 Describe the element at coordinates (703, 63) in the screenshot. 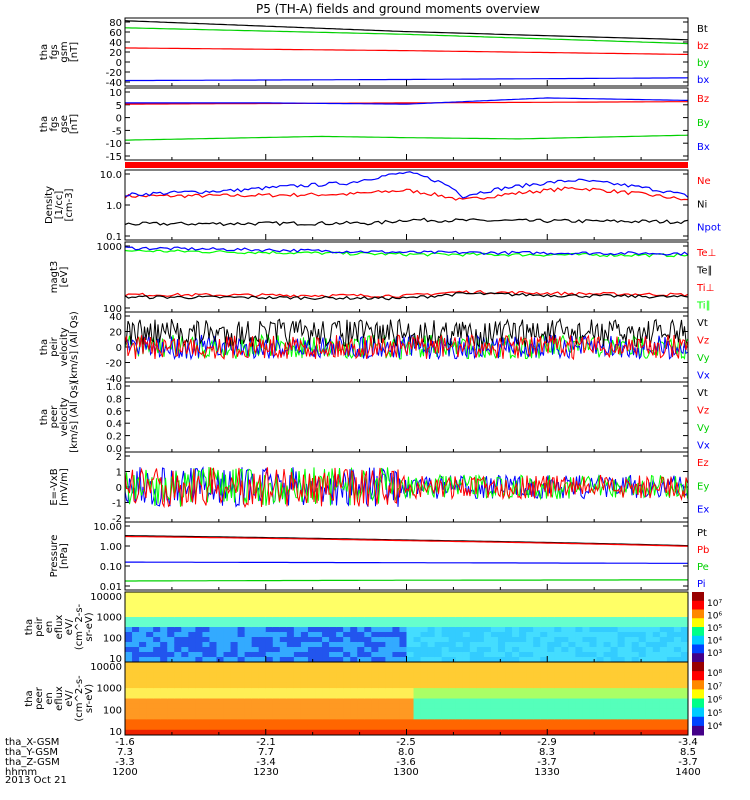

I see `legend-entry: by` at that location.